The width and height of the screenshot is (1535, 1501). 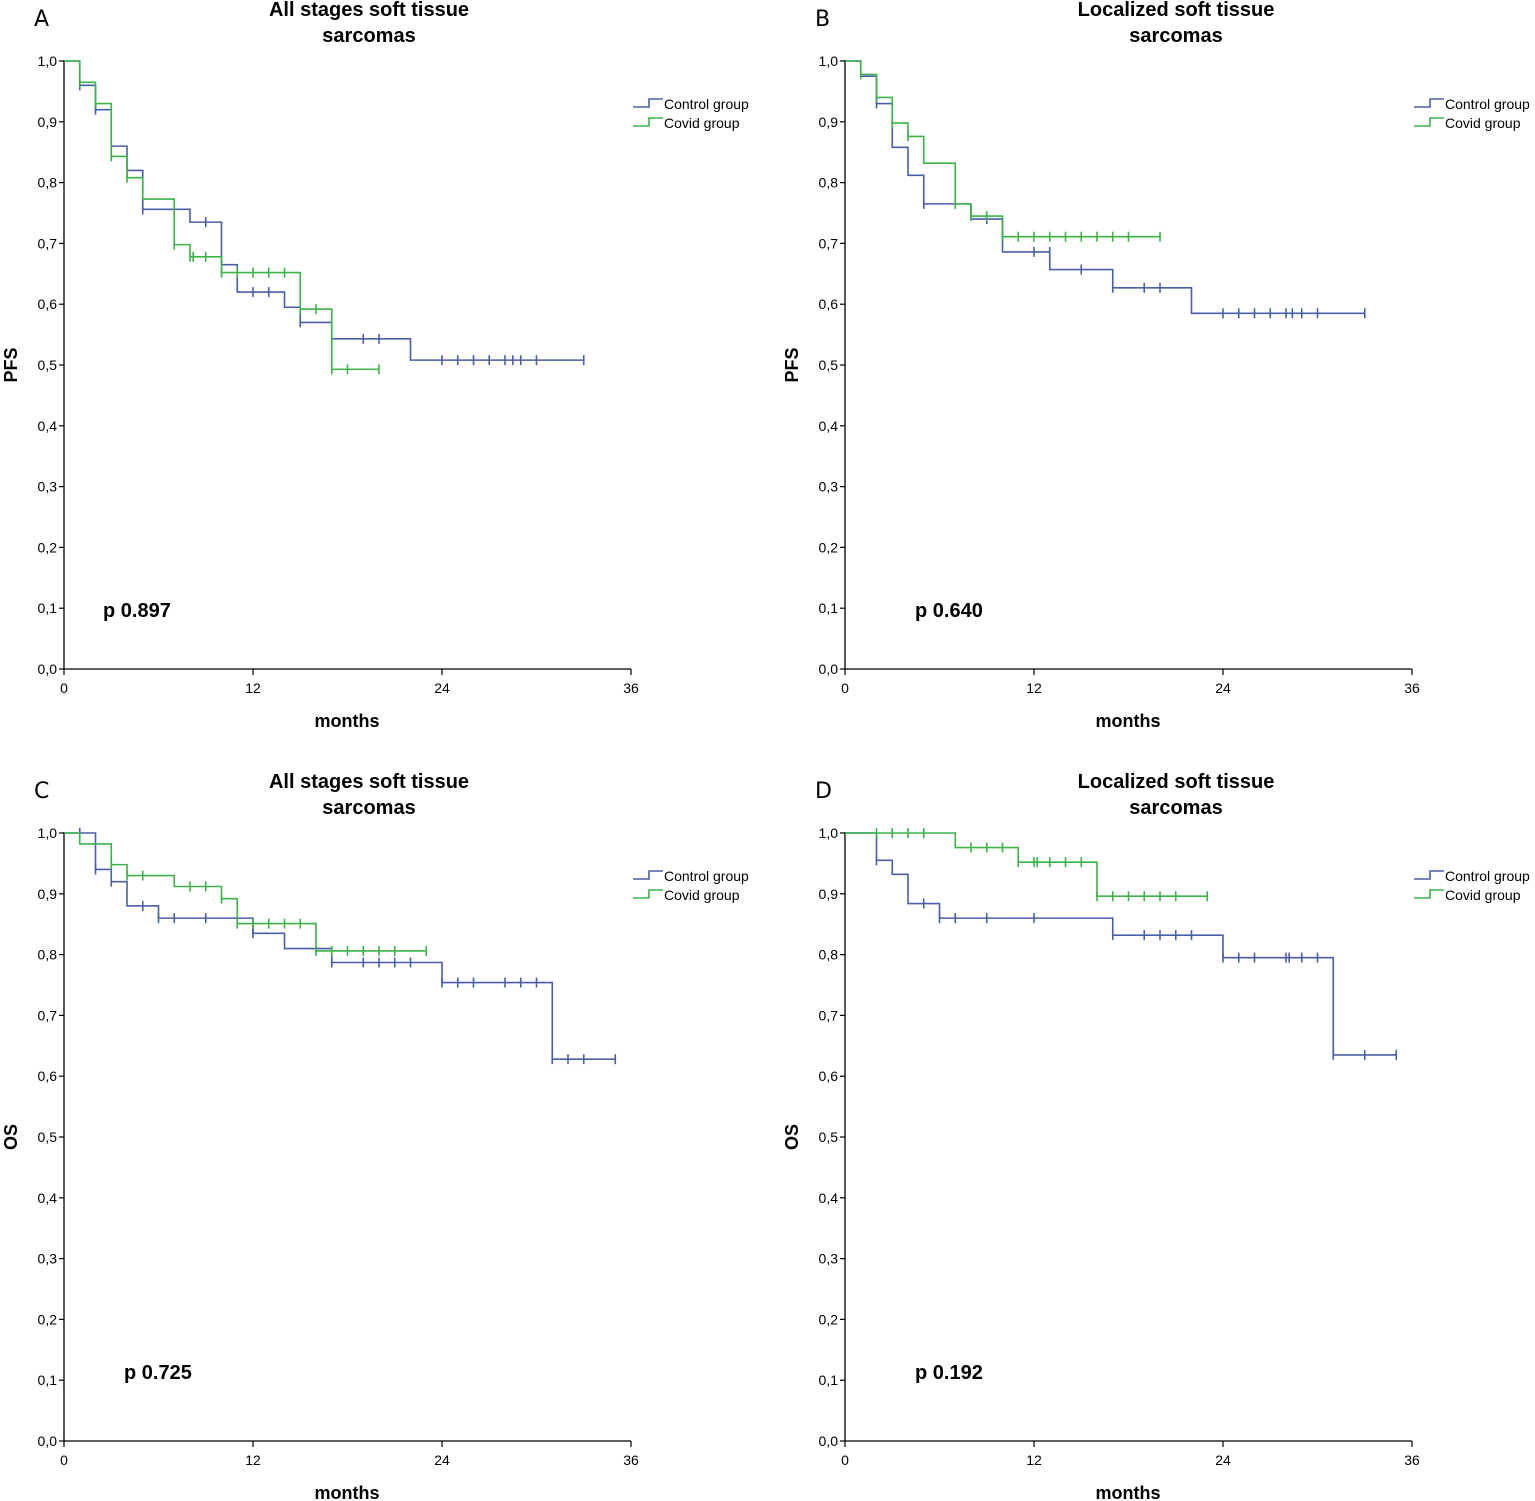 I want to click on p-value-annotation: p 0.725, so click(x=158, y=1373).